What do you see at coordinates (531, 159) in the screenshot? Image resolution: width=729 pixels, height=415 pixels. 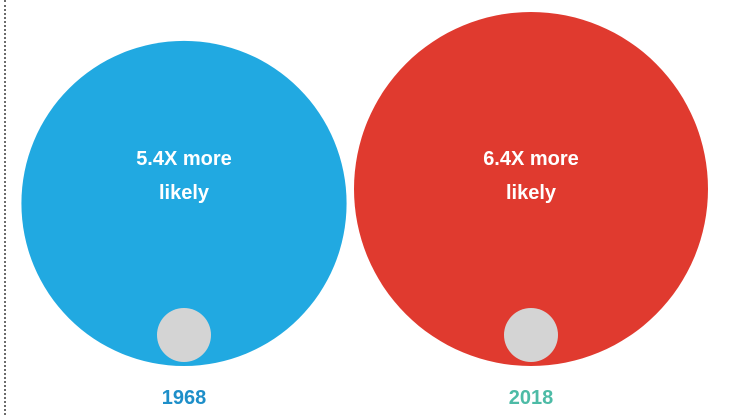 I see `bubble-label-2018-line-1: 6.4X more` at bounding box center [531, 159].